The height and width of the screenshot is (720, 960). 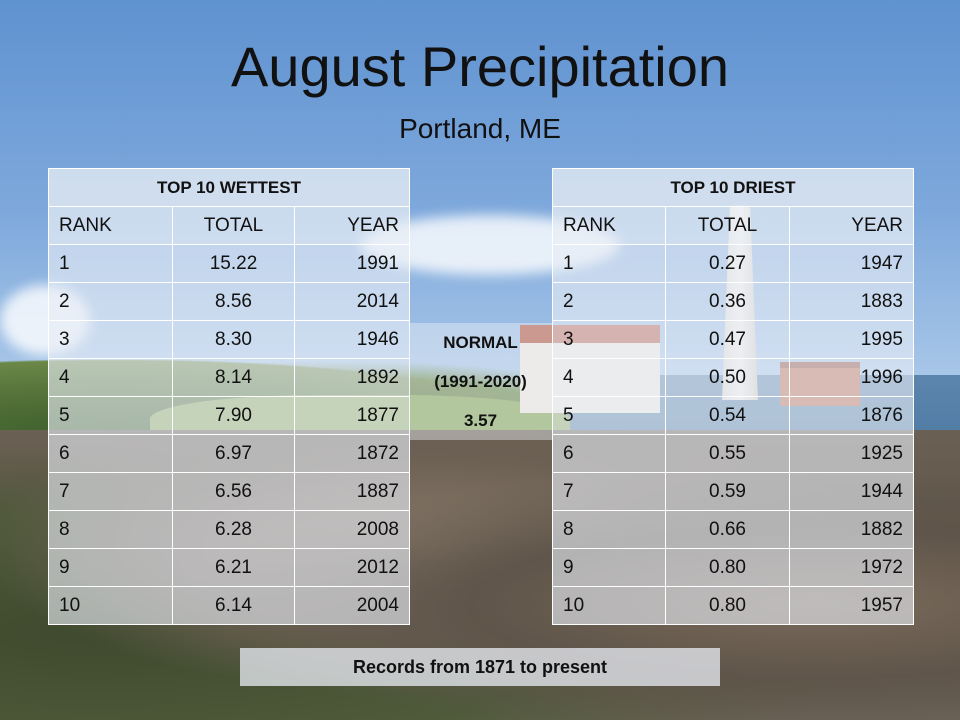 I want to click on table-row: 7 6.56 1887, so click(x=229, y=491).